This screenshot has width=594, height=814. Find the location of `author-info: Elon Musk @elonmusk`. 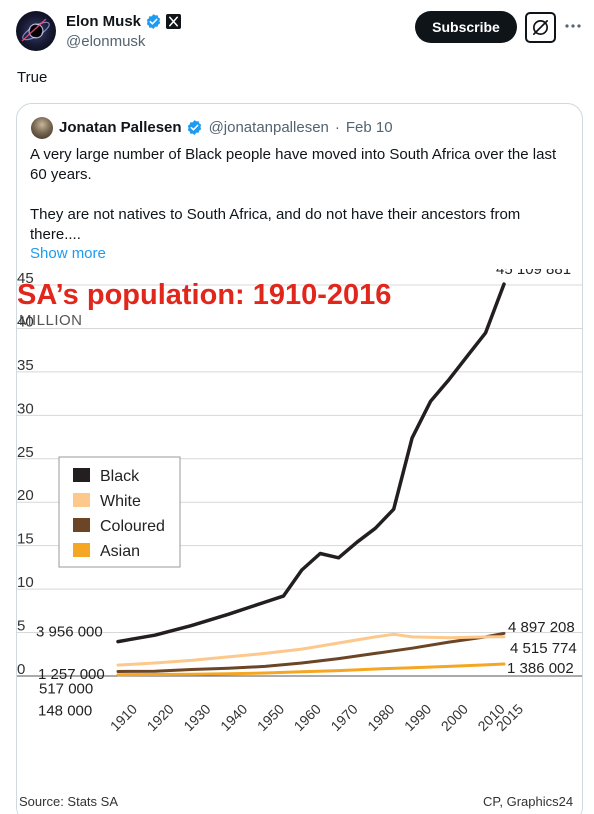

author-info: Elon Musk @elonmusk is located at coordinates (124, 31).